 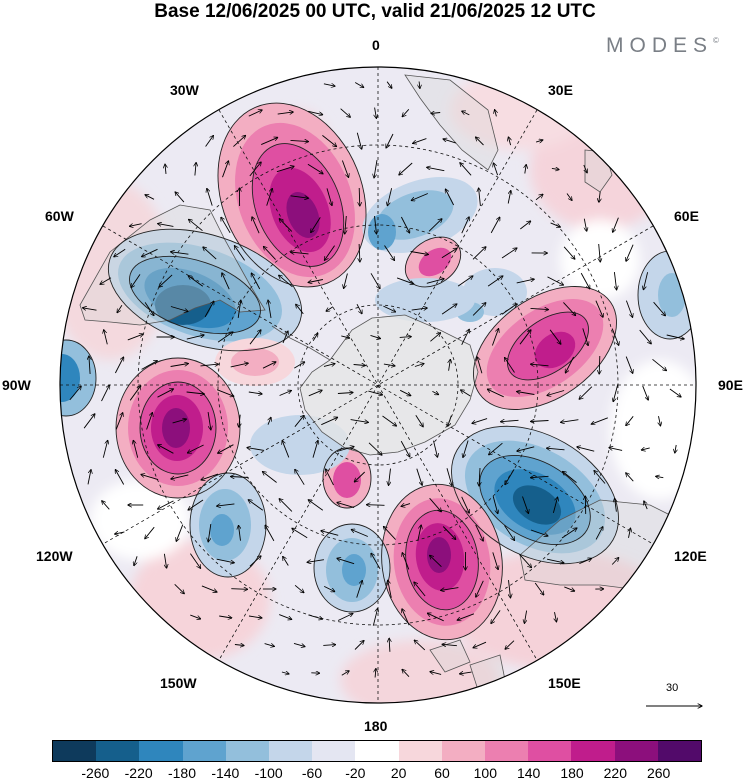 What do you see at coordinates (301, 343) in the screenshot?
I see `antarctic-peninsula` at bounding box center [301, 343].